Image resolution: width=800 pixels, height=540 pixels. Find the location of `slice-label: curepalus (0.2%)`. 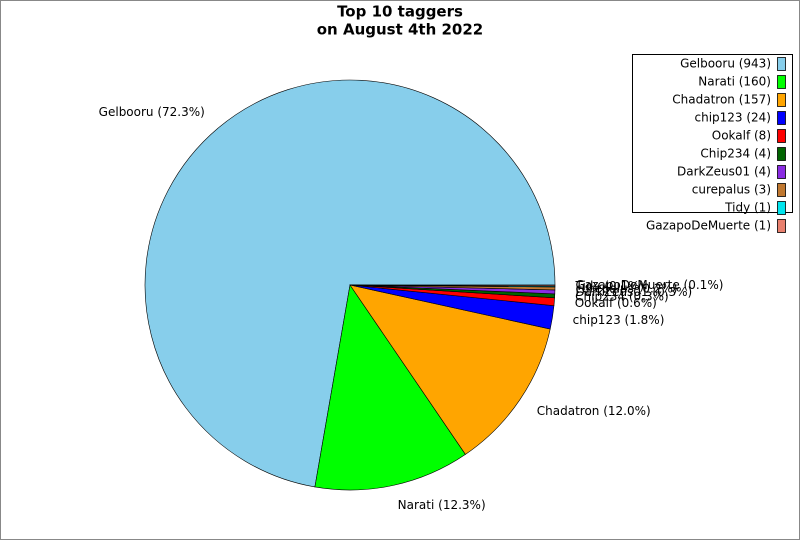

slice-label: curepalus (0.2%) is located at coordinates (626, 288).